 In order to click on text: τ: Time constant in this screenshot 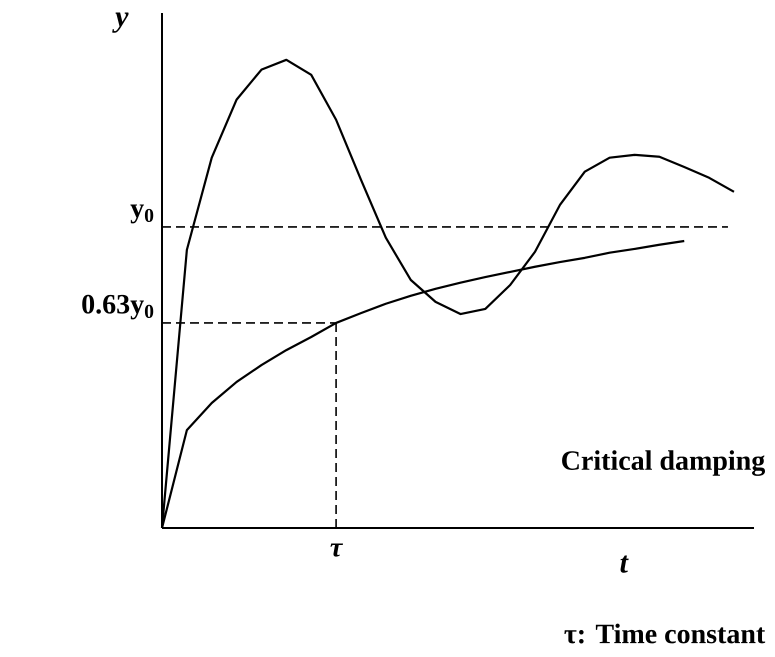, I will do `click(665, 634)`.